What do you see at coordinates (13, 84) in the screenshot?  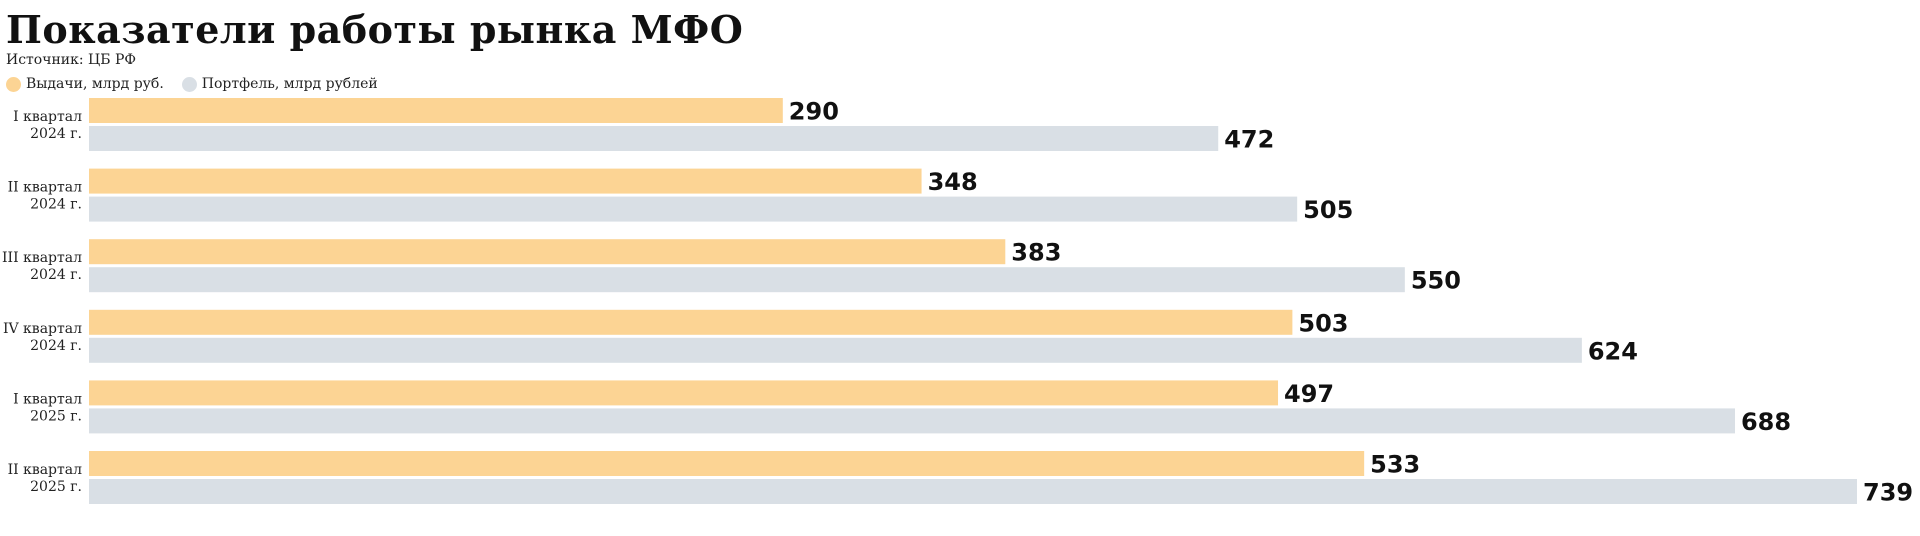 I see `legend-swatch-issuance` at bounding box center [13, 84].